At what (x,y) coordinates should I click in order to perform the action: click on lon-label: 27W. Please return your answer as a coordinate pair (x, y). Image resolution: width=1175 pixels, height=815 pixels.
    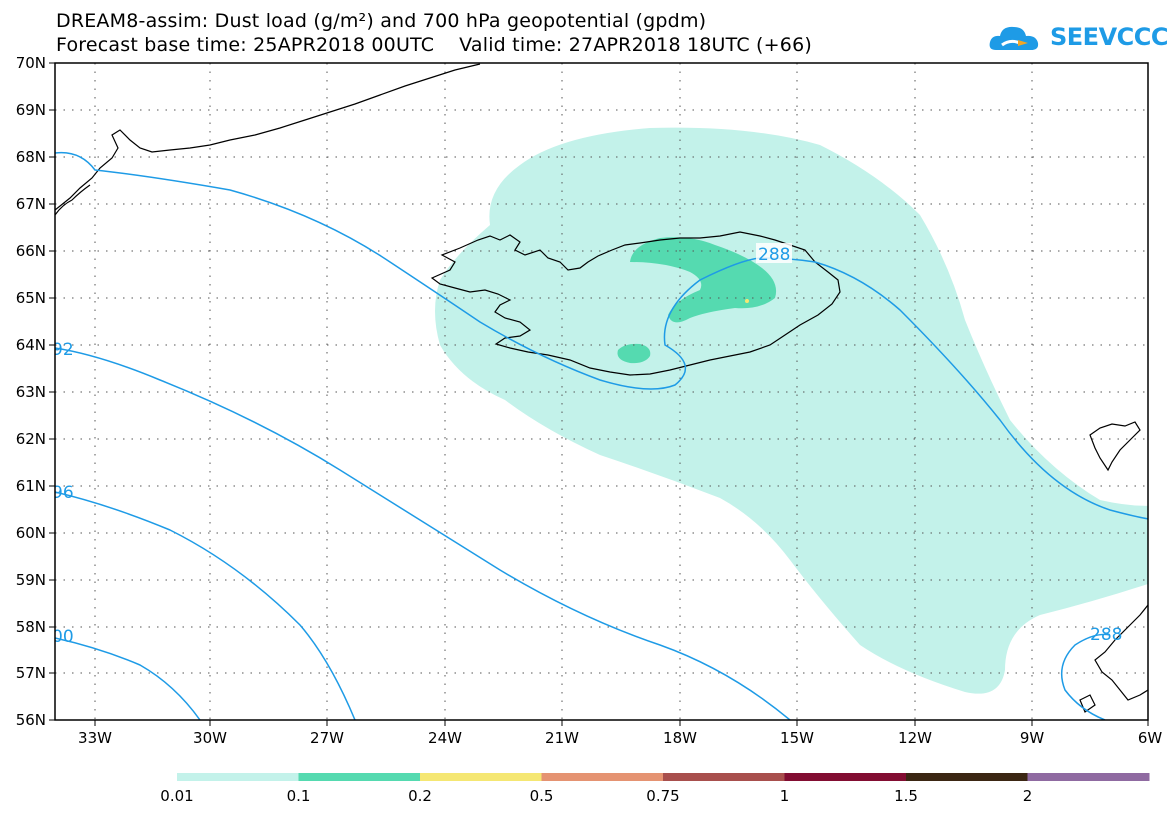
    Looking at the image, I should click on (327, 738).